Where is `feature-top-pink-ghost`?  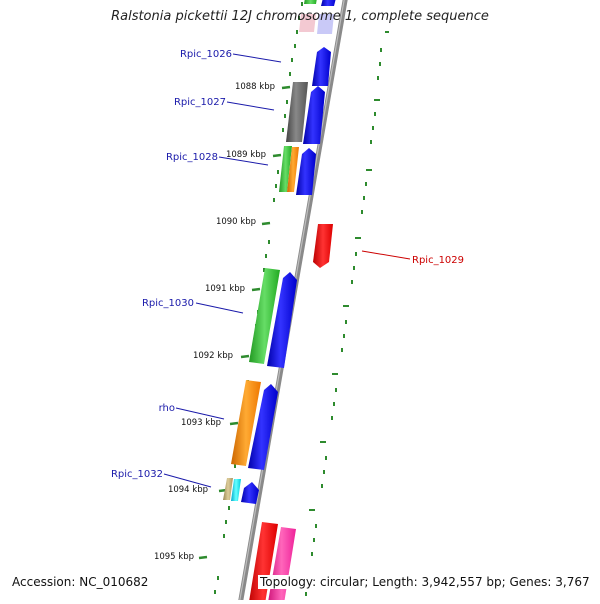 feature-top-pink-ghost is located at coordinates (307, 23).